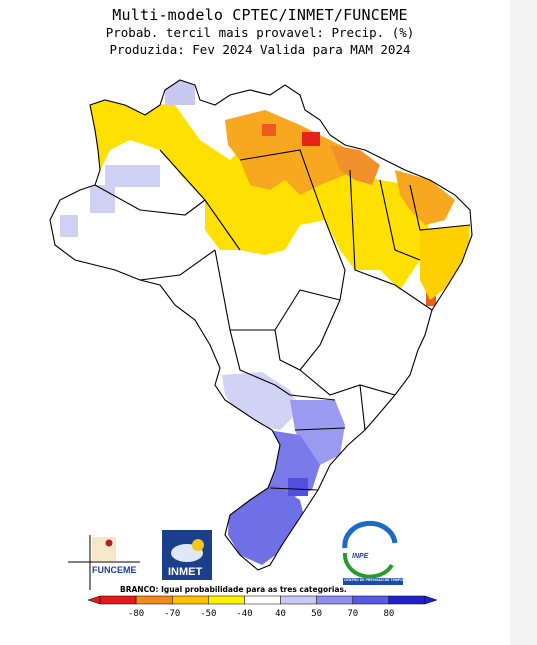  Describe the element at coordinates (352, 614) in the screenshot. I see `colorbar-tick-label: 70` at that location.